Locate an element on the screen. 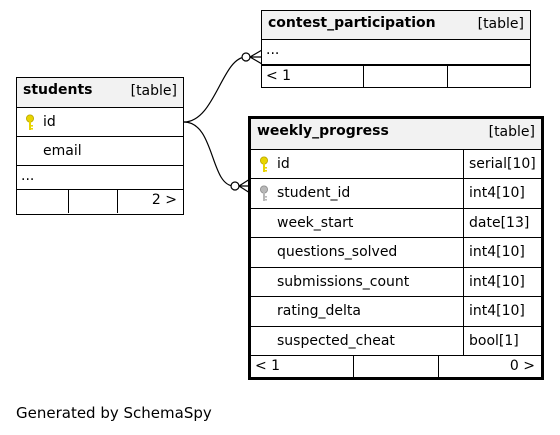  table-footer: 2 > is located at coordinates (100, 201).